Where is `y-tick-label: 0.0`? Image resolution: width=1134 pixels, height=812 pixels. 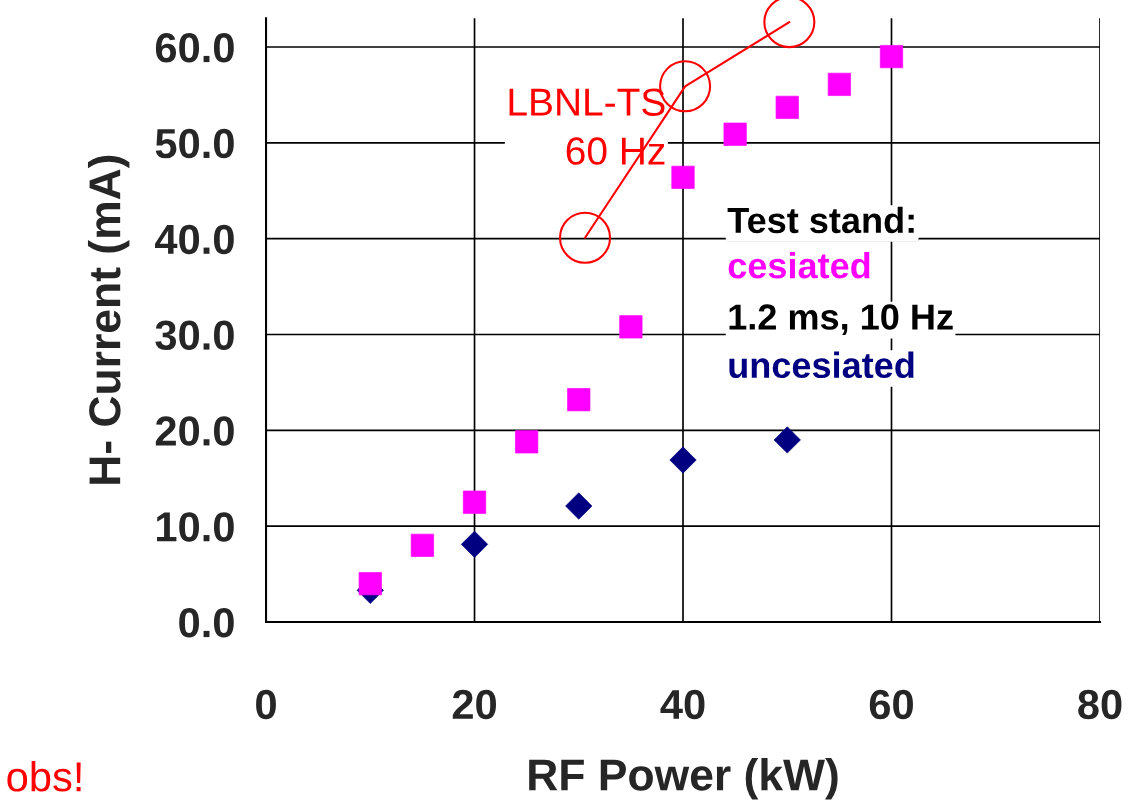
y-tick-label: 0.0 is located at coordinates (206, 622).